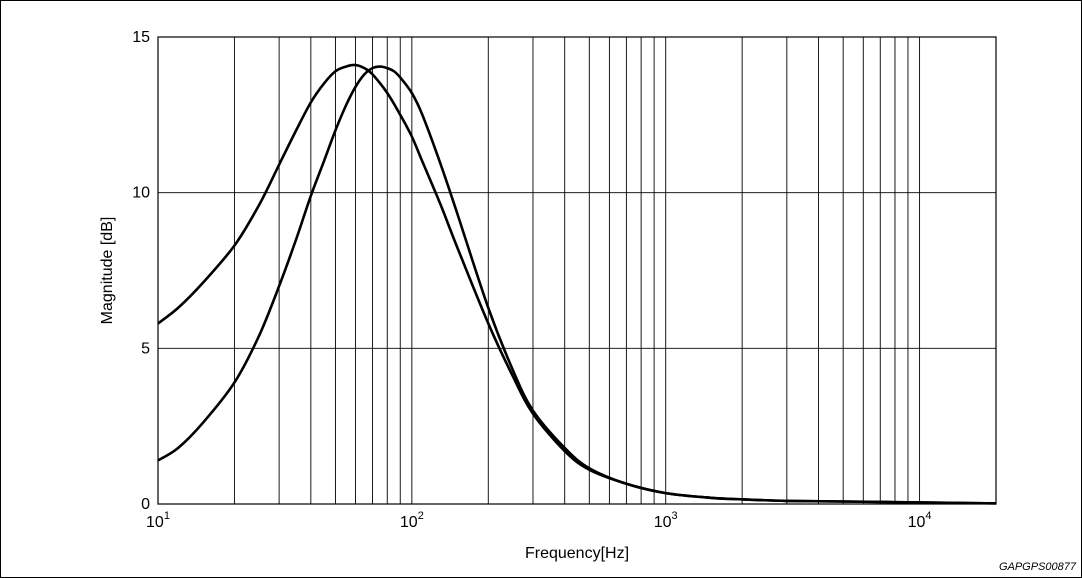 The height and width of the screenshot is (578, 1082). I want to click on x-tick-exponent: 2, so click(421, 516).